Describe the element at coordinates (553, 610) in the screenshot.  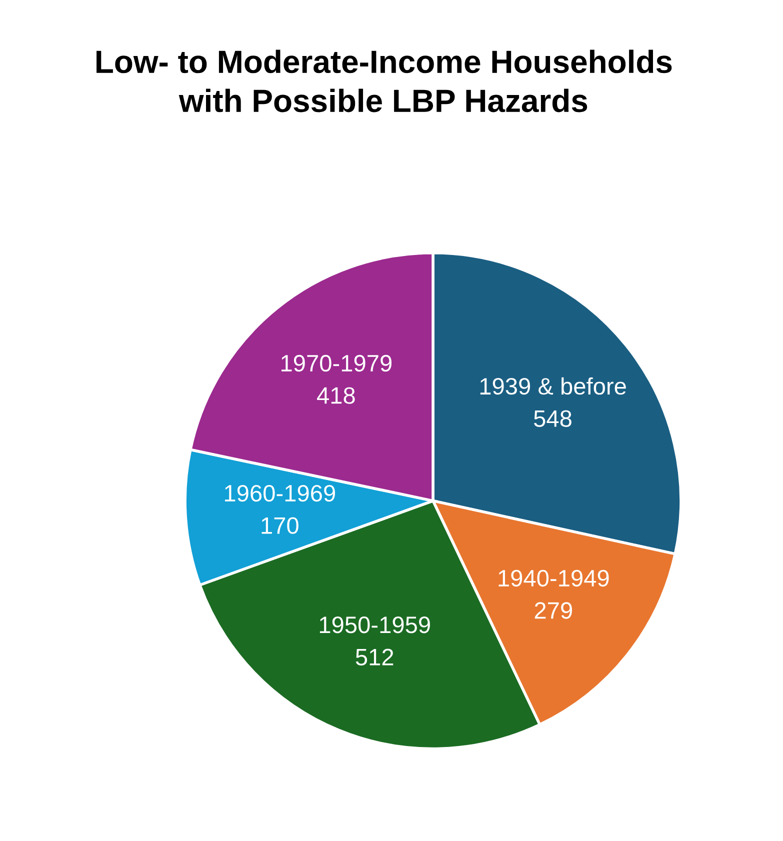
I see `data-label: 279` at that location.